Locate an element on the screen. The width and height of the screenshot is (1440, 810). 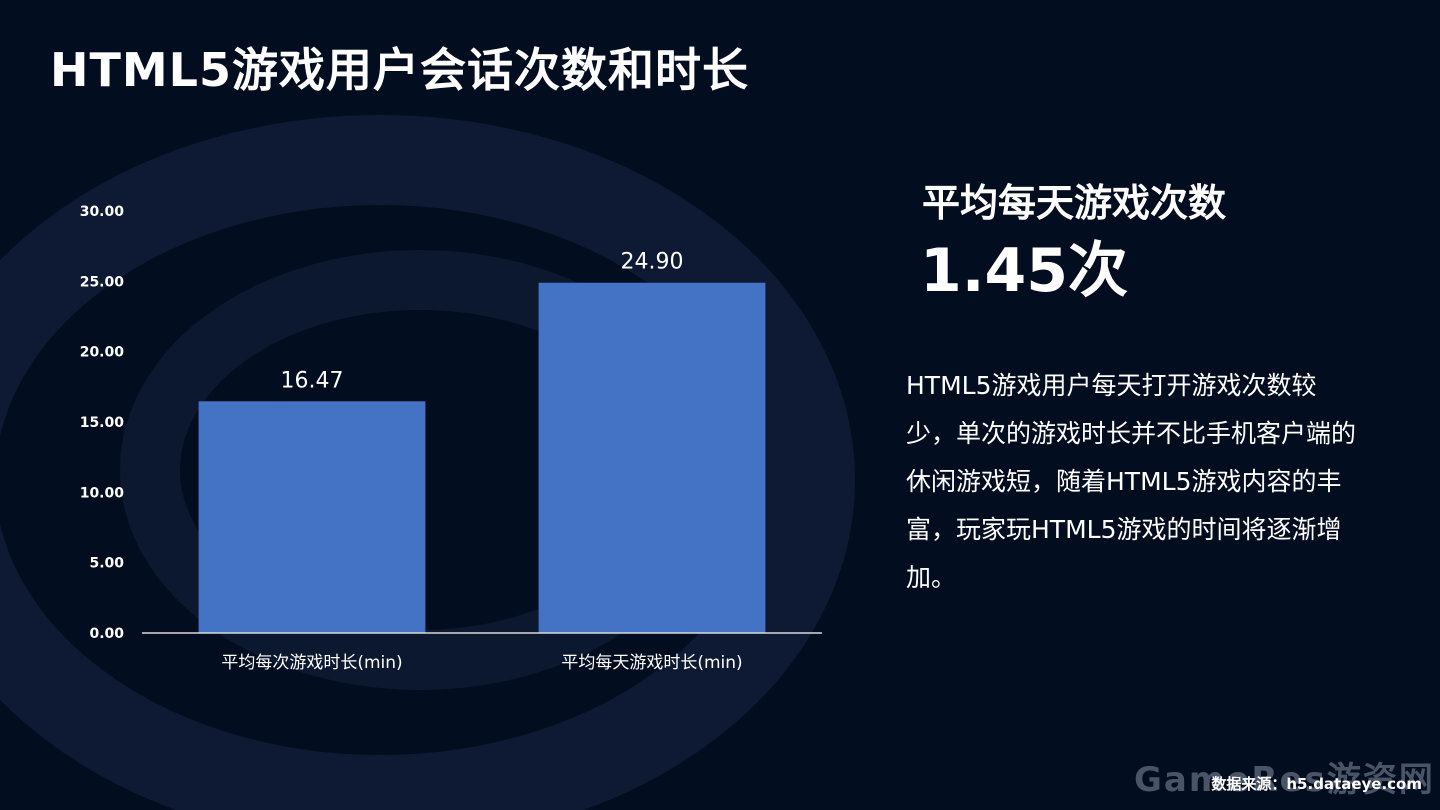
y-tick-label: 25.00 is located at coordinates (102, 282).